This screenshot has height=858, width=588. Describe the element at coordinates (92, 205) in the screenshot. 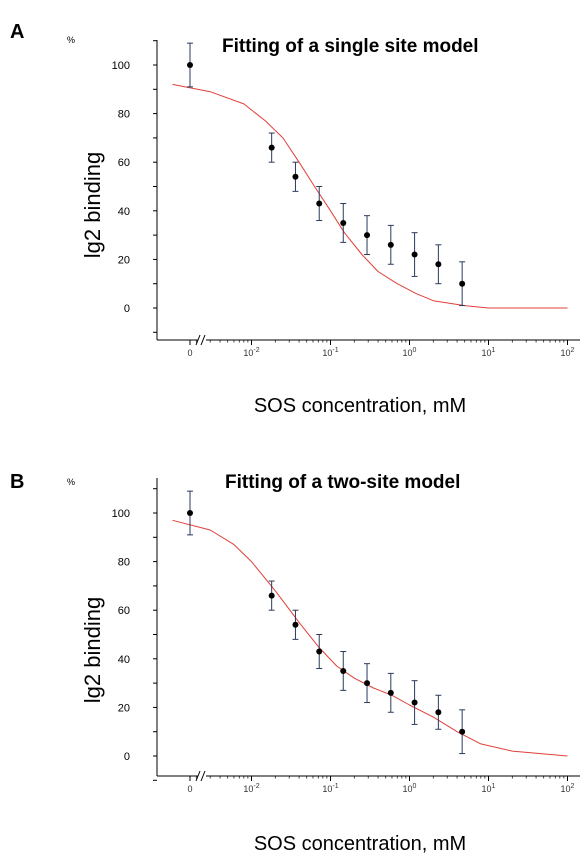

I see `panel-a-y-axis-label: lg2 binding` at that location.